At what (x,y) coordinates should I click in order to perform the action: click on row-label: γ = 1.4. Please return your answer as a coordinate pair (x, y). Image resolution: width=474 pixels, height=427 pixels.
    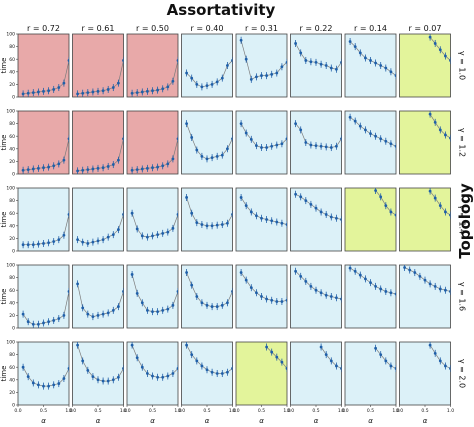
    Looking at the image, I should click on (462, 219).